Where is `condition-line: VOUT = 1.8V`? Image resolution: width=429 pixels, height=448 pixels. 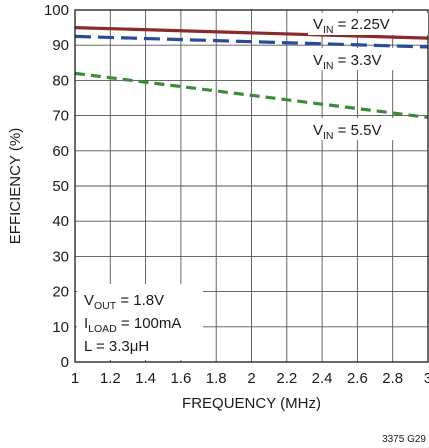 condition-line: VOUT = 1.8V is located at coordinates (124, 302).